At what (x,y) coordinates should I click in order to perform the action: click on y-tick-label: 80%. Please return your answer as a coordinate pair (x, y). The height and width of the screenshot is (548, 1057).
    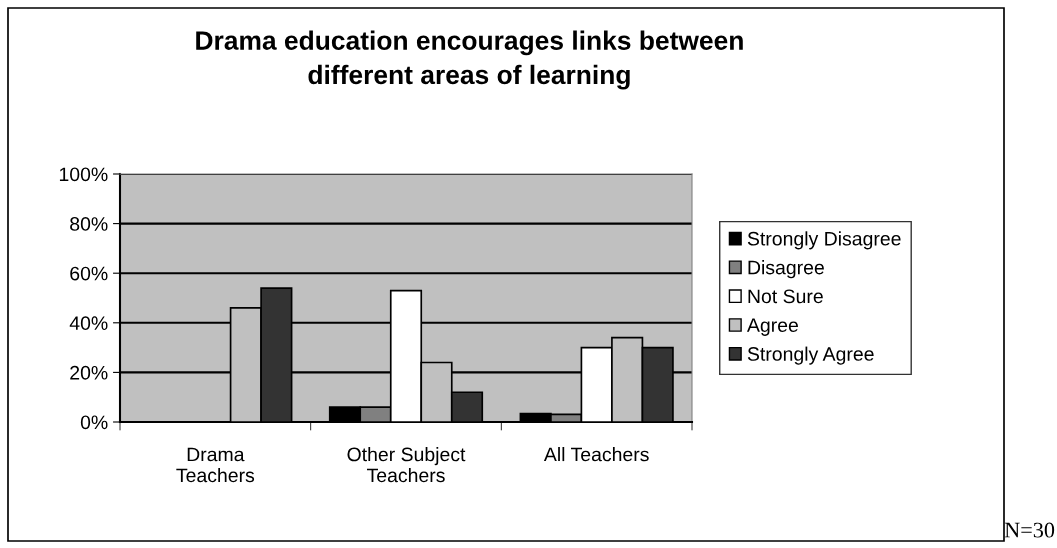
    Looking at the image, I should click on (89, 224).